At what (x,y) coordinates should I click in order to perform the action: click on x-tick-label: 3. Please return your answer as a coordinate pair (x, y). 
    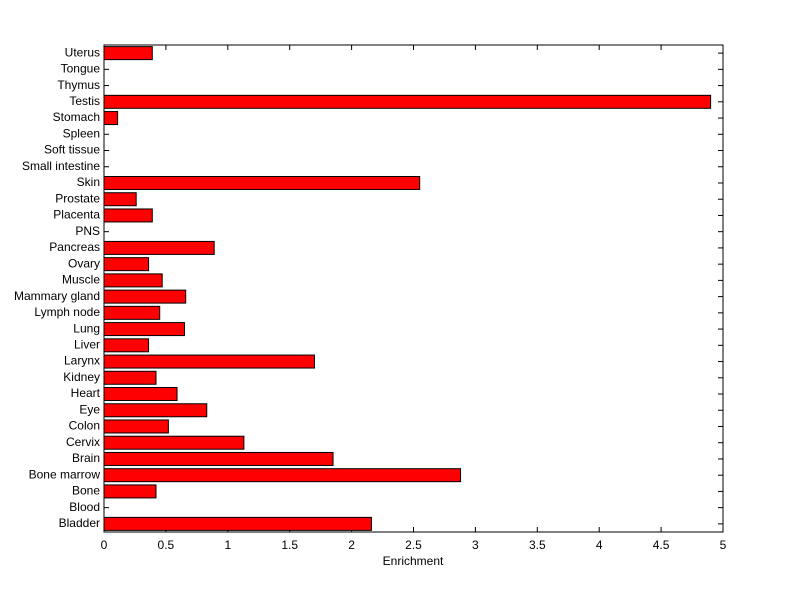
    Looking at the image, I should click on (475, 545).